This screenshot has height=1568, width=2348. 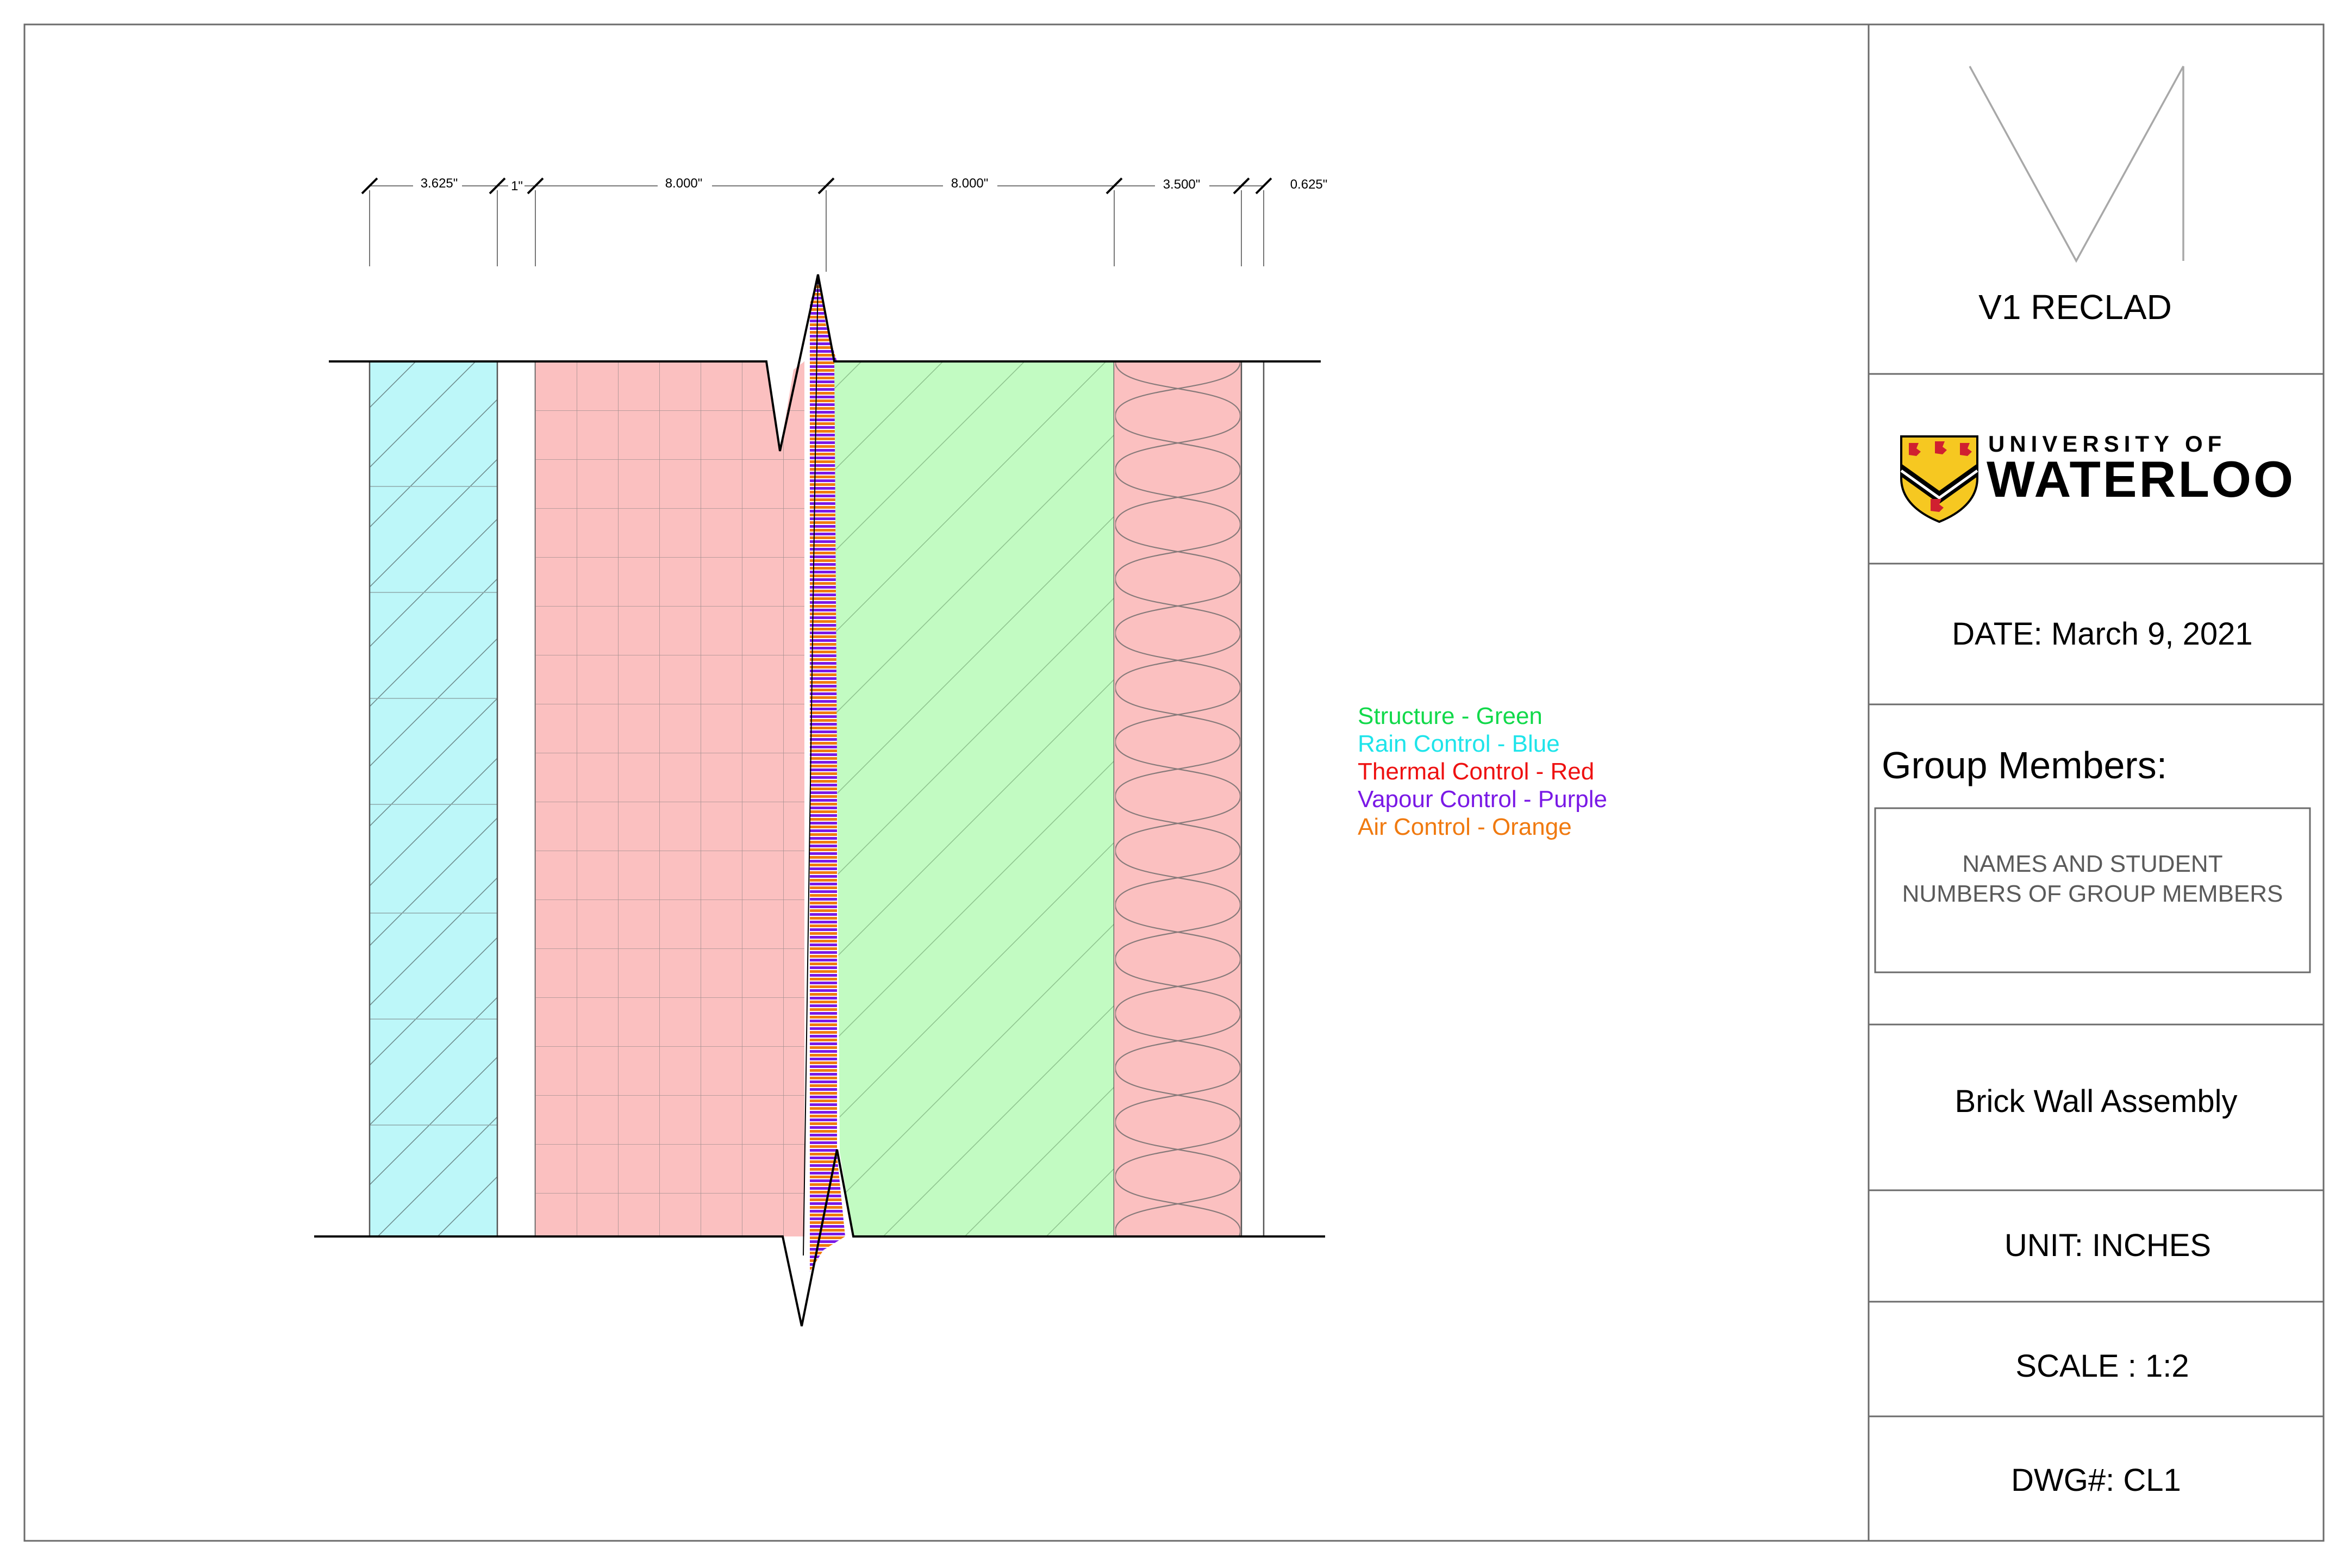 I want to click on legend-item-thermal: Thermal Control - Red, so click(x=1476, y=771).